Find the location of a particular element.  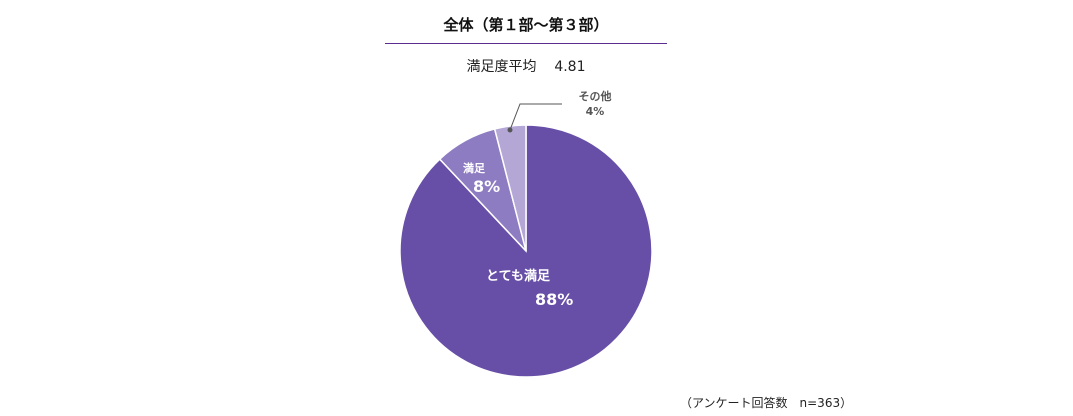

leader-dot is located at coordinates (510, 130).